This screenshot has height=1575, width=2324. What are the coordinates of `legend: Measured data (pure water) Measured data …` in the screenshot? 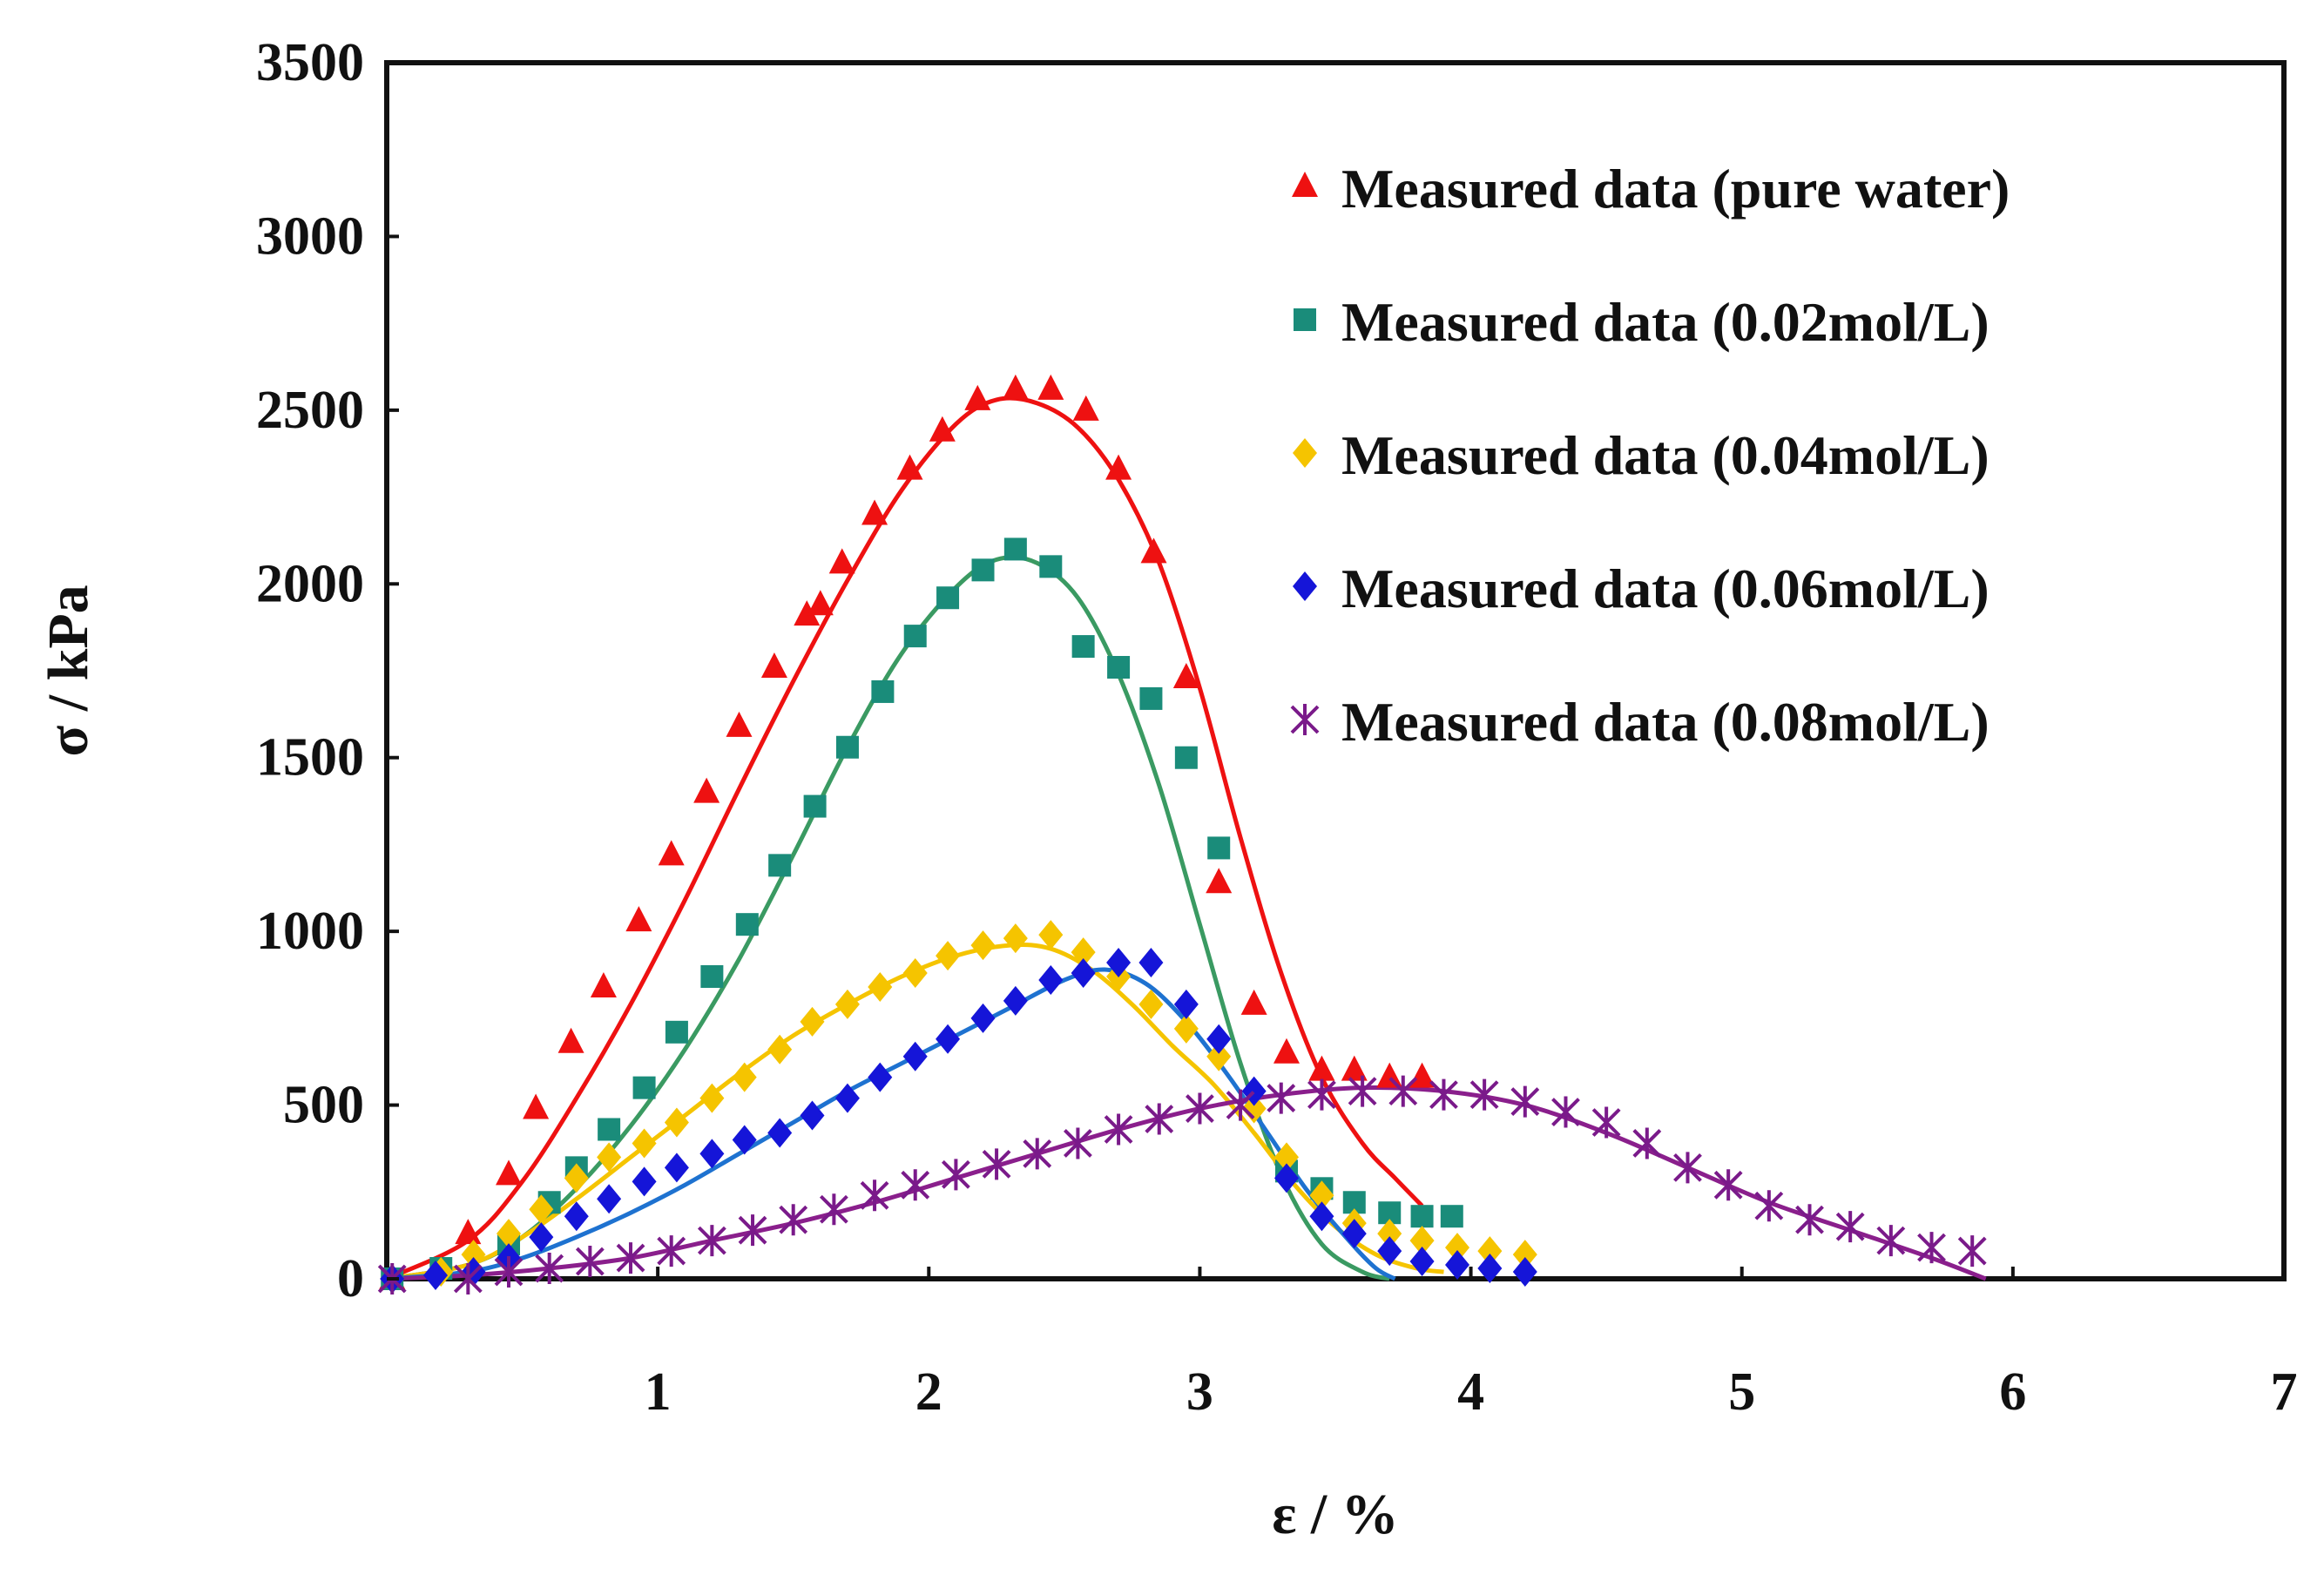 It's located at (1650, 455).